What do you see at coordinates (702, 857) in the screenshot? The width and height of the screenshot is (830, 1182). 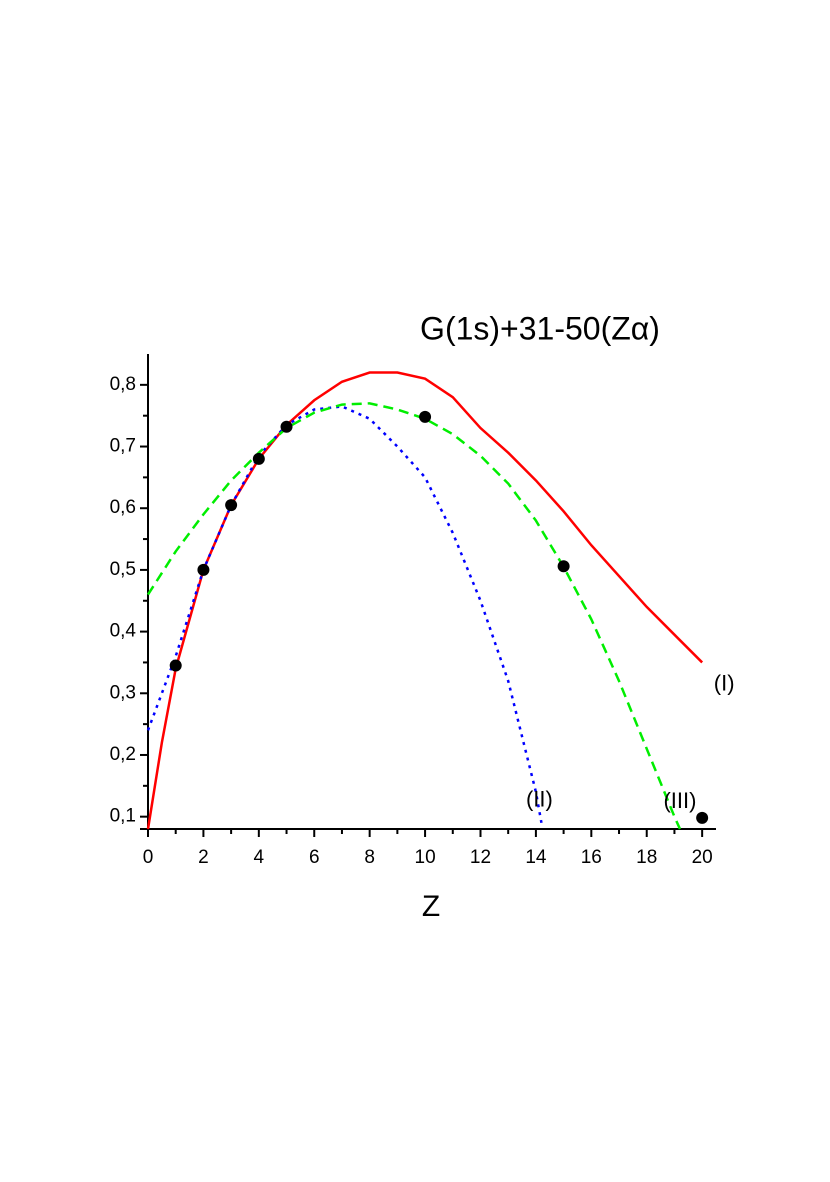 I see `x-tick-label: 20` at bounding box center [702, 857].